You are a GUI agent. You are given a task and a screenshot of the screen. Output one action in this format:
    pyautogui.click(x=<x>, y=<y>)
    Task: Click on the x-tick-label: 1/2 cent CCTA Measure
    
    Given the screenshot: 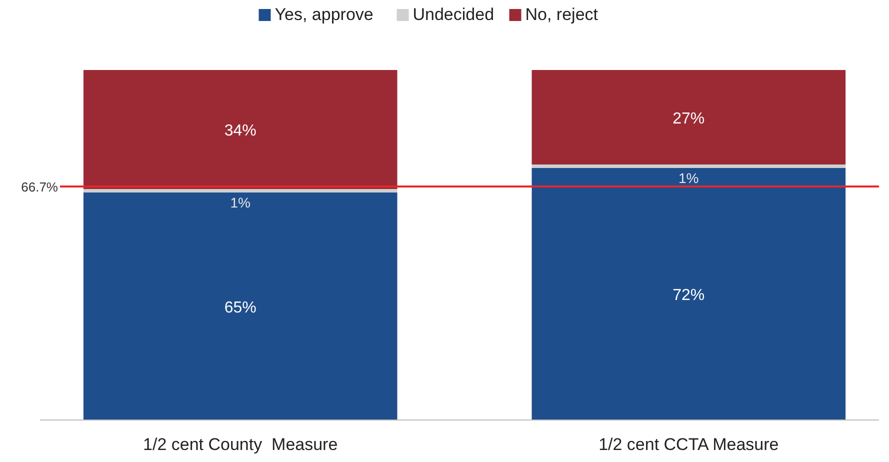 What is the action you would take?
    pyautogui.click(x=688, y=444)
    